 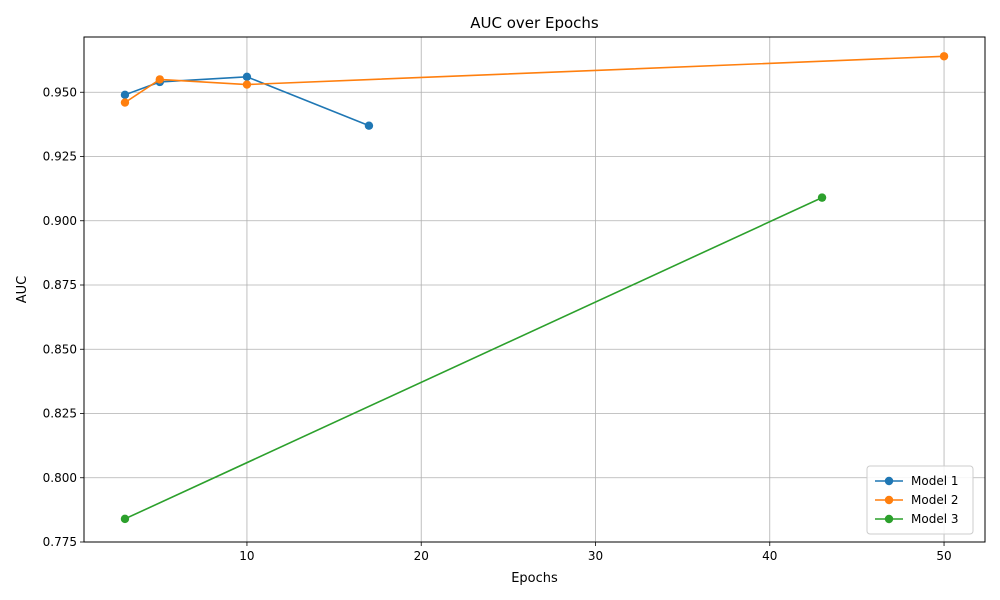 I want to click on legend-box, so click(x=920, y=500).